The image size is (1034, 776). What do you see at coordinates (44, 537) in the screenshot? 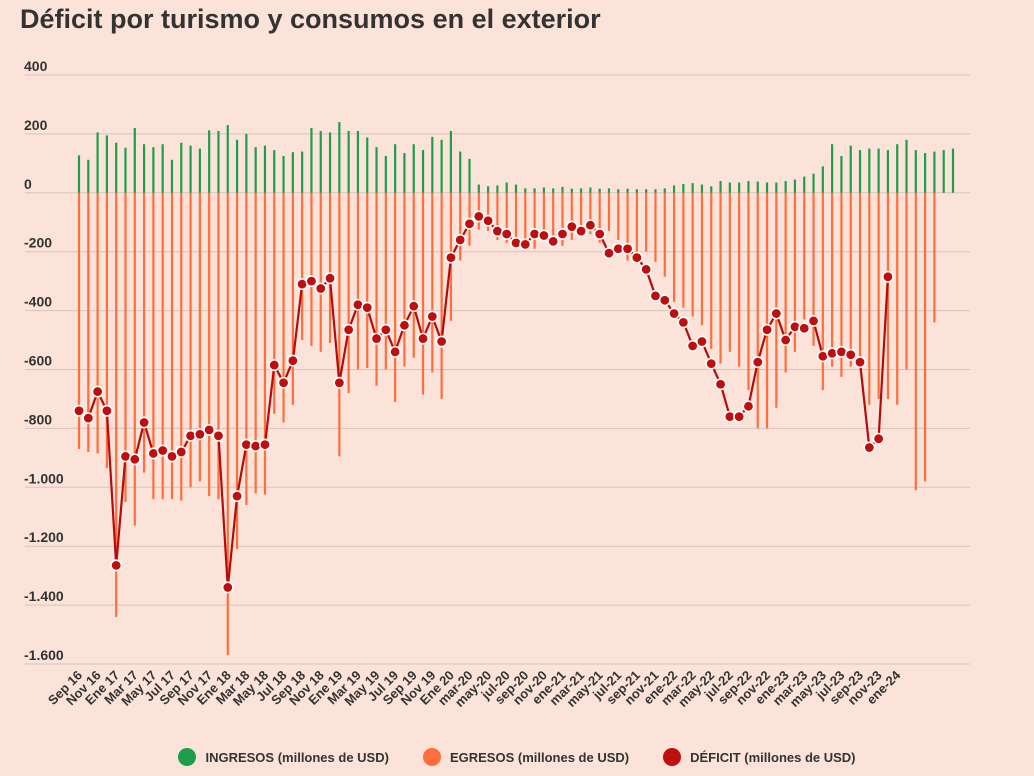
I see `y-tick-label: -1.200` at bounding box center [44, 537].